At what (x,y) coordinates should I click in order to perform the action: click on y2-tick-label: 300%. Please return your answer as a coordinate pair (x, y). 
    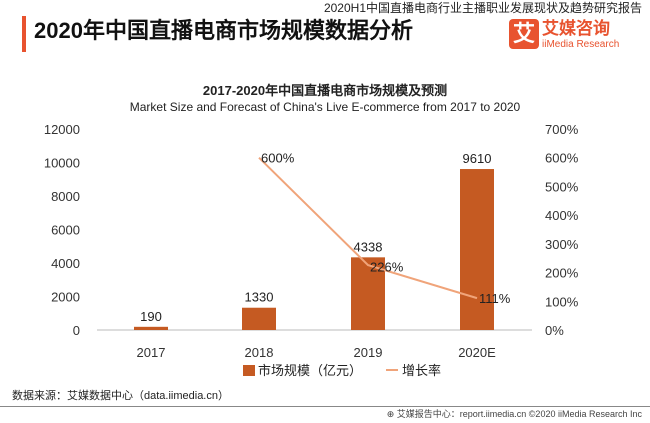
    Looking at the image, I should click on (562, 244).